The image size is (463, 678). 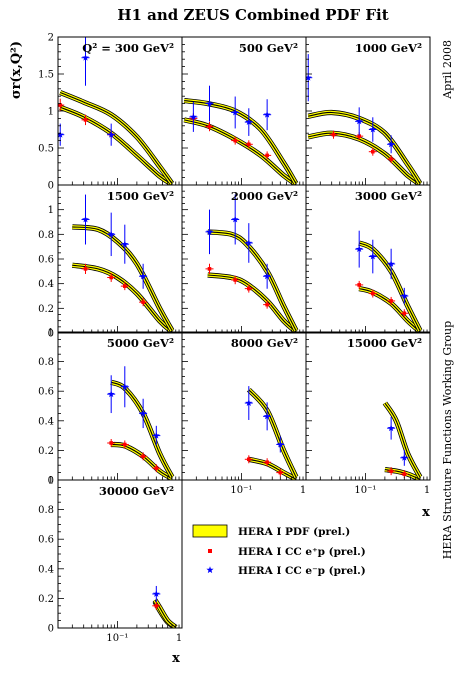 I want to click on panel-8000: 10⁻¹ 1 8000 GeV², so click(x=244, y=413).